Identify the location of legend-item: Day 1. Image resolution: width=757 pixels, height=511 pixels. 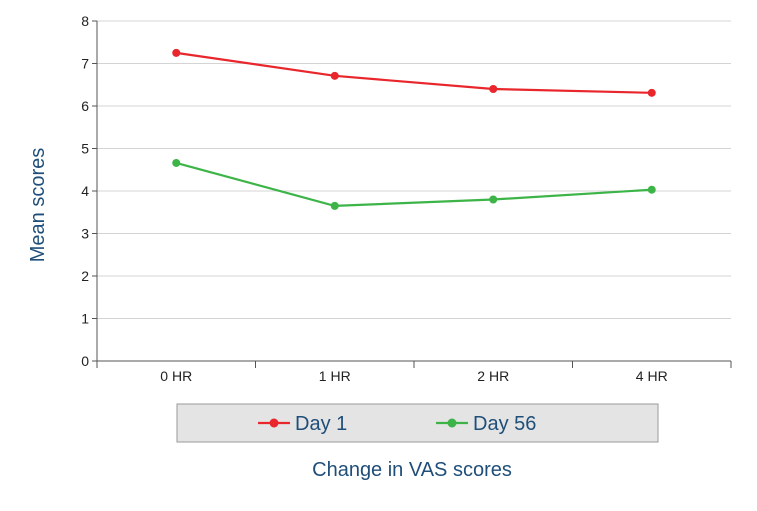
(302, 424).